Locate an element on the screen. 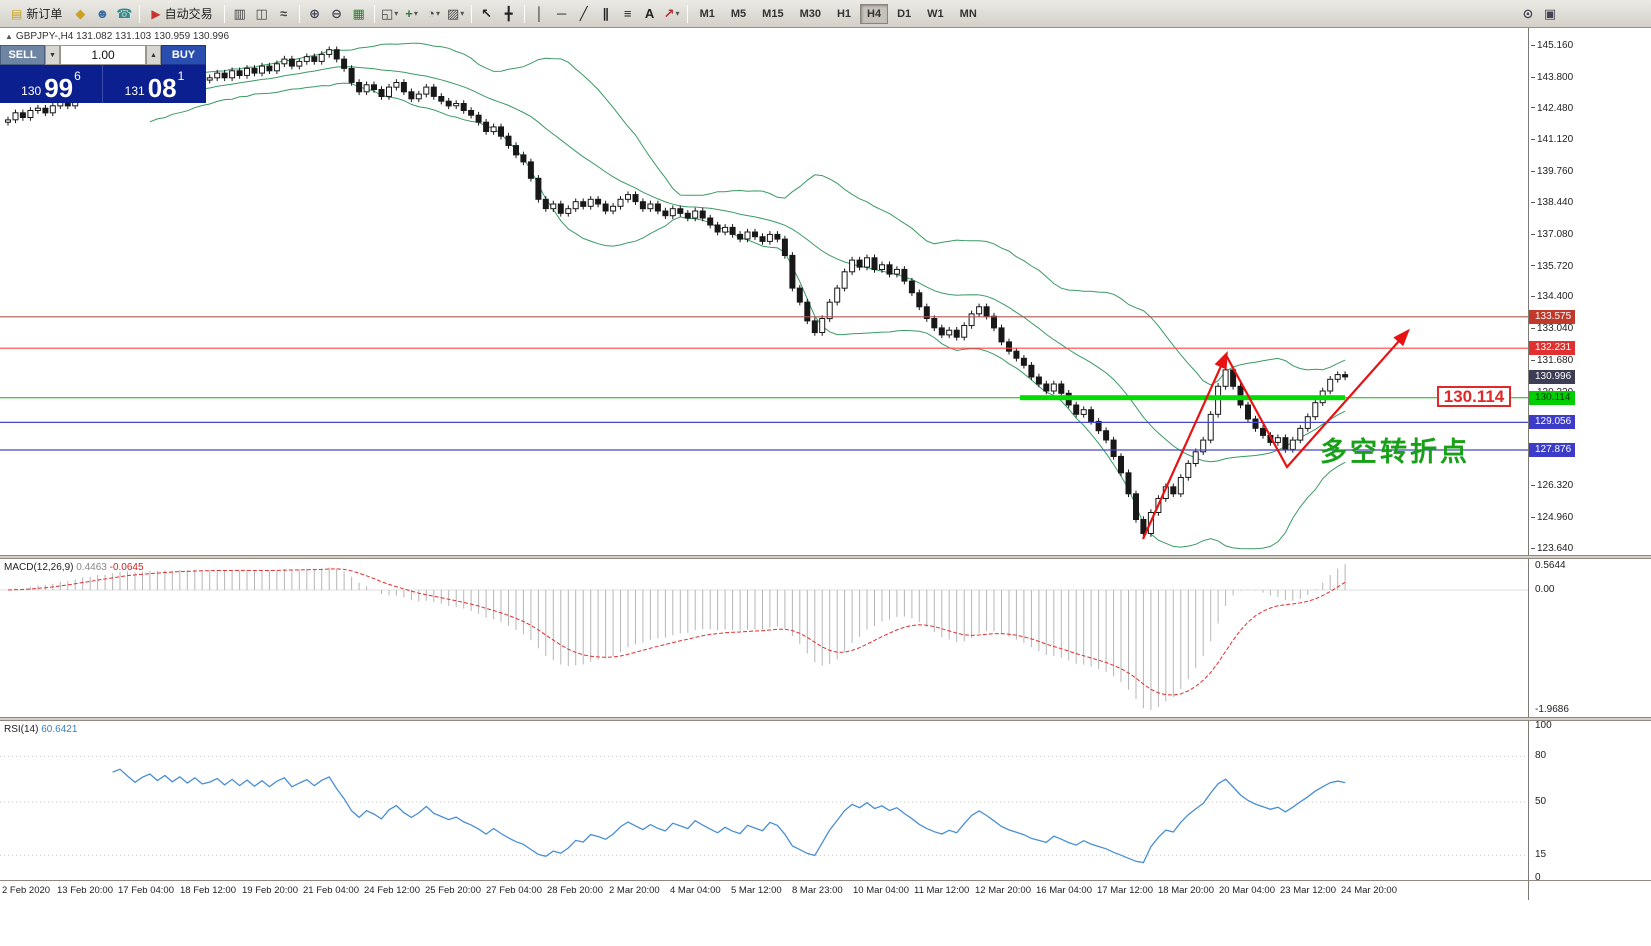  timeframe-m5-button: M5 is located at coordinates (738, 13).